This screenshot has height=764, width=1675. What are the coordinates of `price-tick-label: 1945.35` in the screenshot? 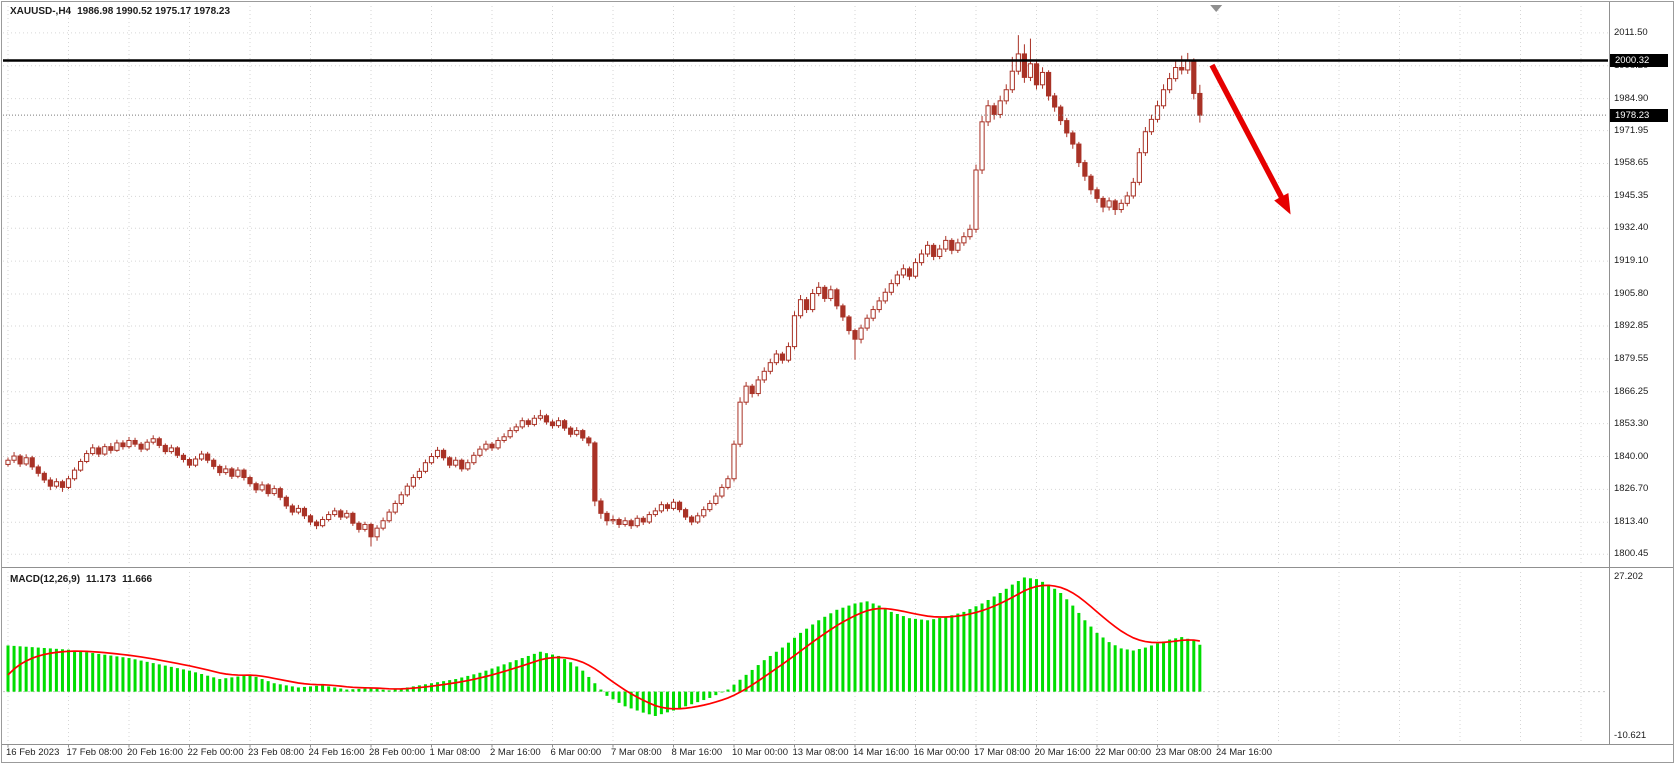 It's located at (1631, 196).